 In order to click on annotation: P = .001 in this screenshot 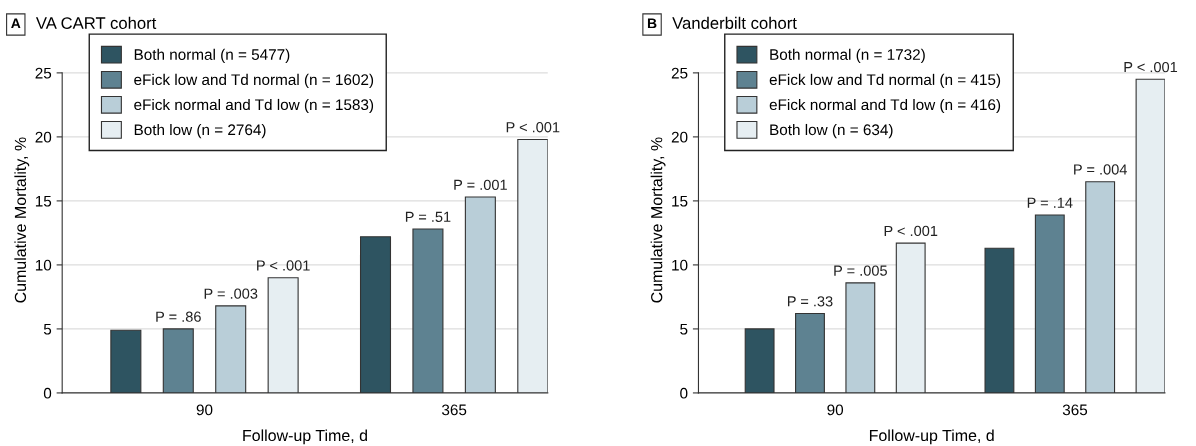, I will do `click(480, 185)`.